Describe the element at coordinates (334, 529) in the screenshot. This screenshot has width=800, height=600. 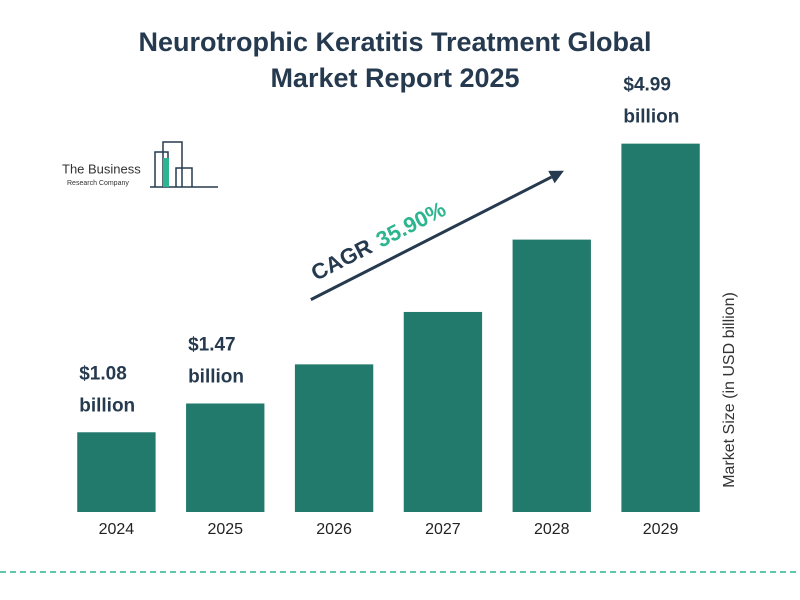
I see `x-tick-label: 2026` at that location.